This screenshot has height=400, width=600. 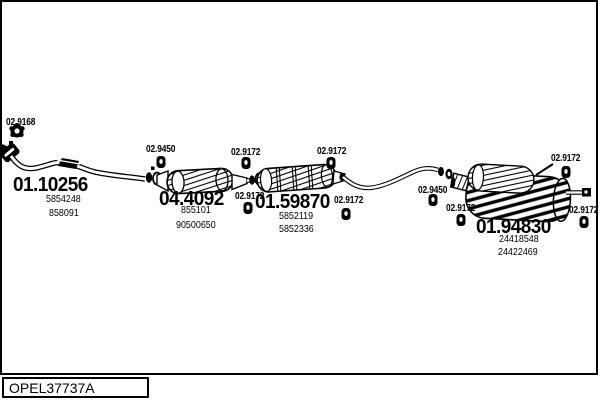 What do you see at coordinates (52, 387) in the screenshot?
I see `diagram-code: OPEL37737A` at bounding box center [52, 387].